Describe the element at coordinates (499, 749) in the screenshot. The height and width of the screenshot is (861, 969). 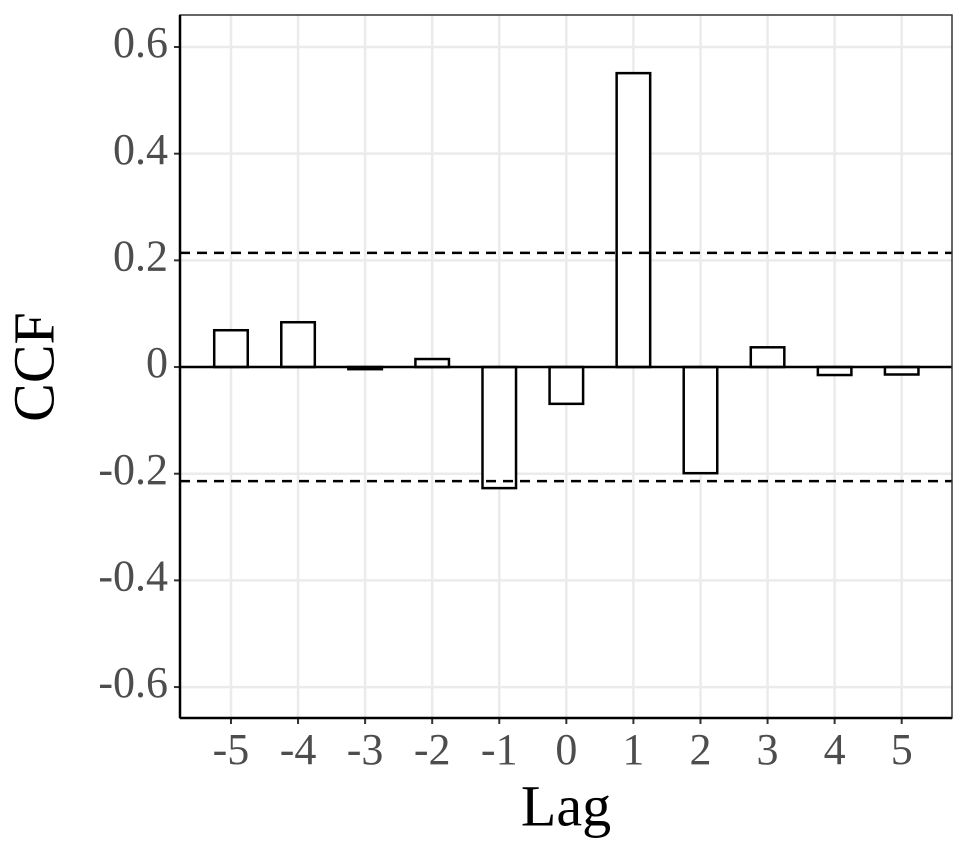
I see `x-tick-label: -1` at that location.